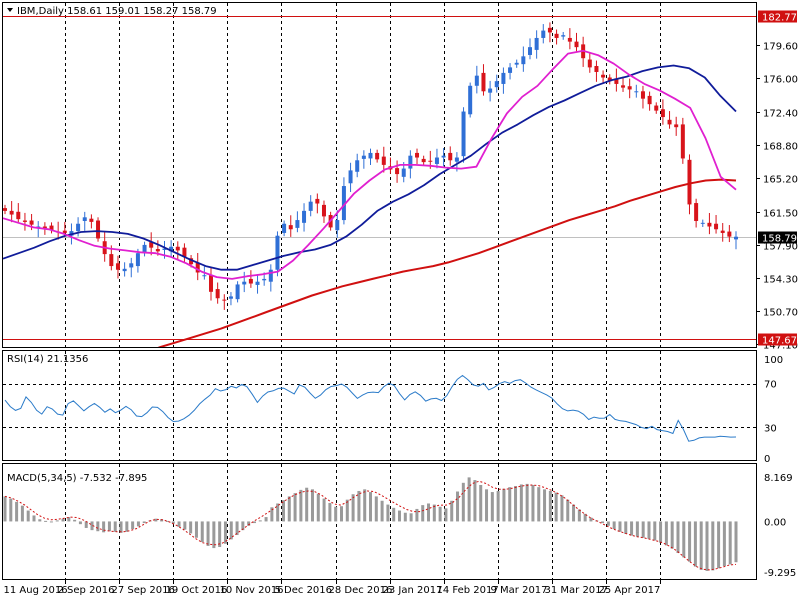 Image resolution: width=800 pixels, height=600 pixels. What do you see at coordinates (47, 359) in the screenshot?
I see `rsi-title: RSI(14) 21.1356` at bounding box center [47, 359].